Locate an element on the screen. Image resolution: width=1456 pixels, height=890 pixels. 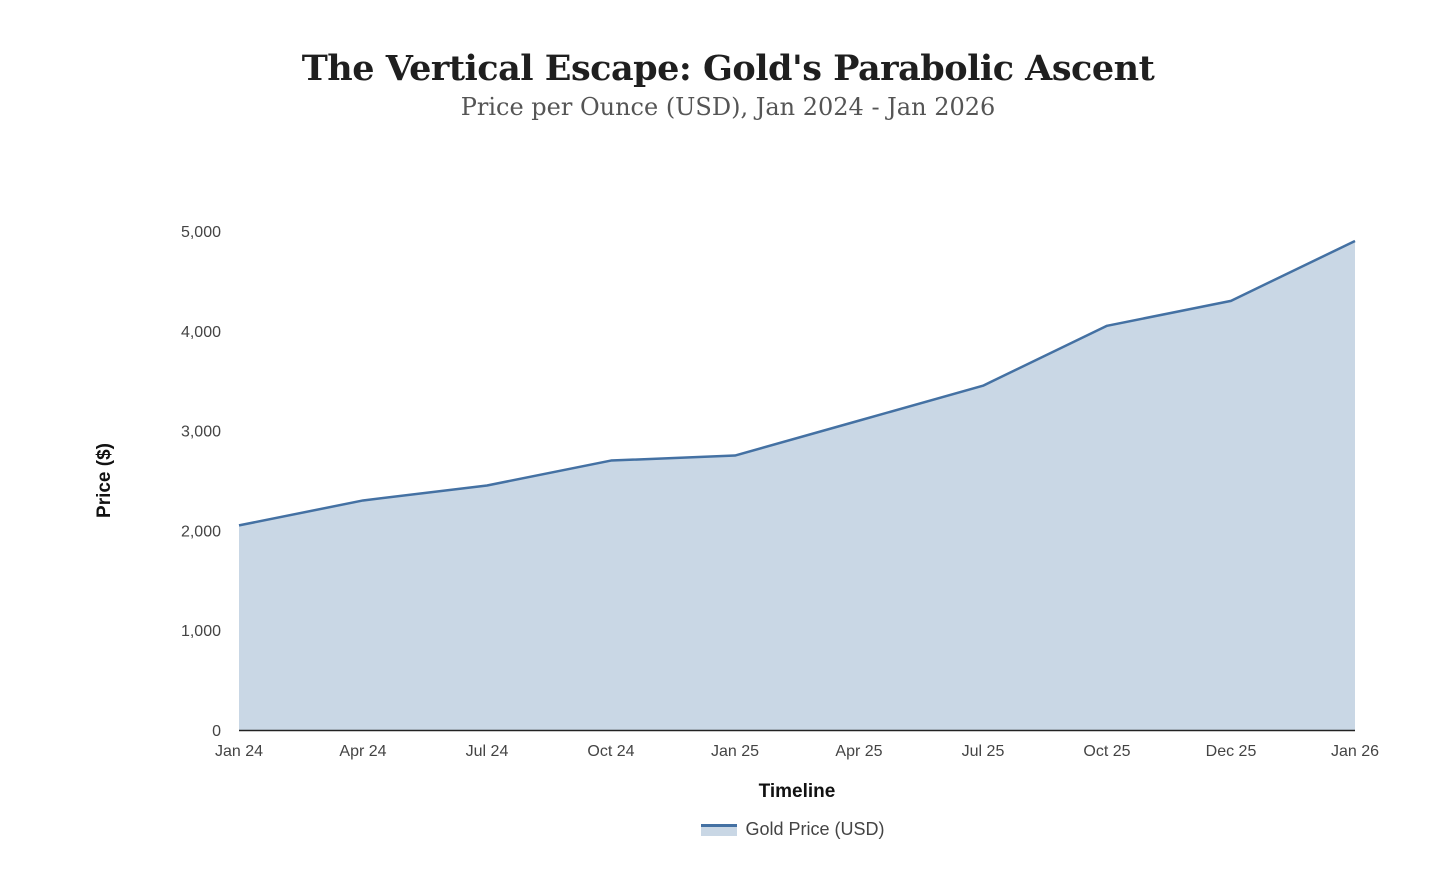
y-tick-label: 3,000 is located at coordinates (201, 432).